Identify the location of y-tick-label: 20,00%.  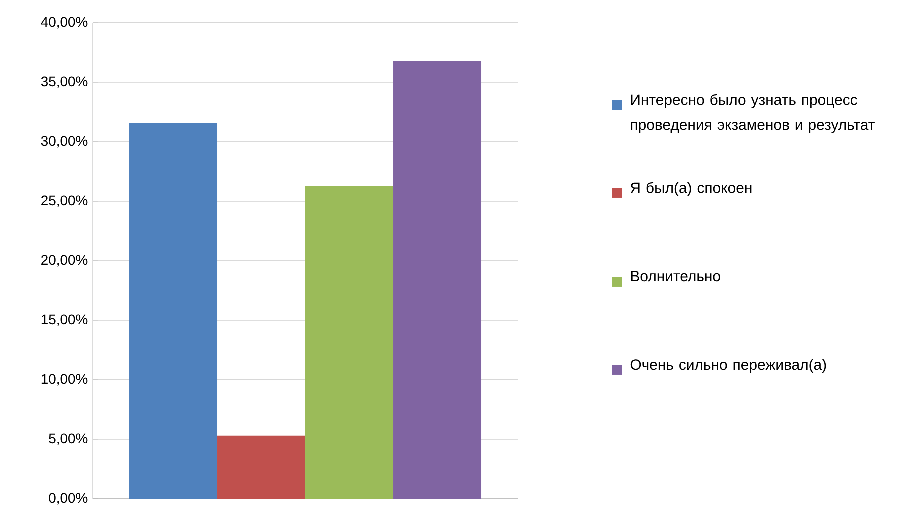
(65, 261).